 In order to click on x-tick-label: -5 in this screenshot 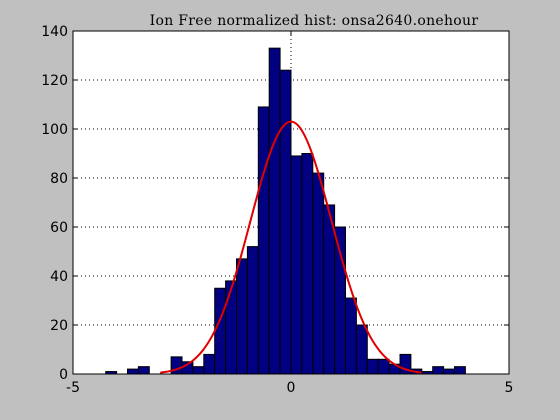, I will do `click(73, 388)`.